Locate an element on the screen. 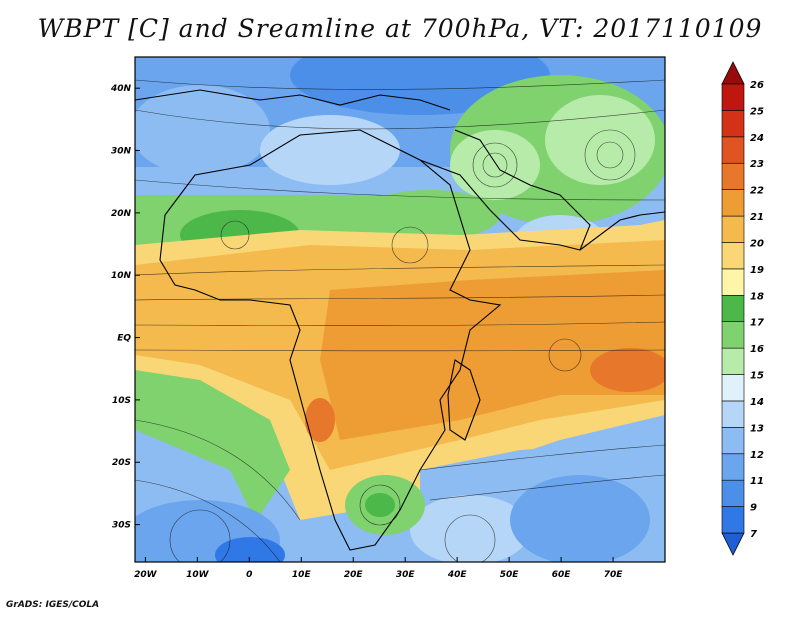  lat-tick-label: 30N is located at coordinates (121, 152).